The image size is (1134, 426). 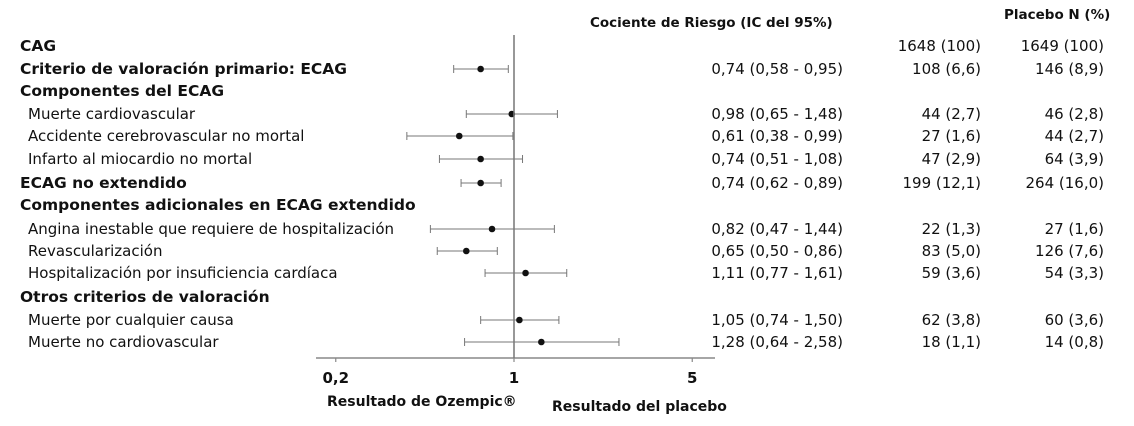 I want to click on hr-value: 0,61 (0,38 - 0,99), so click(x=777, y=136).